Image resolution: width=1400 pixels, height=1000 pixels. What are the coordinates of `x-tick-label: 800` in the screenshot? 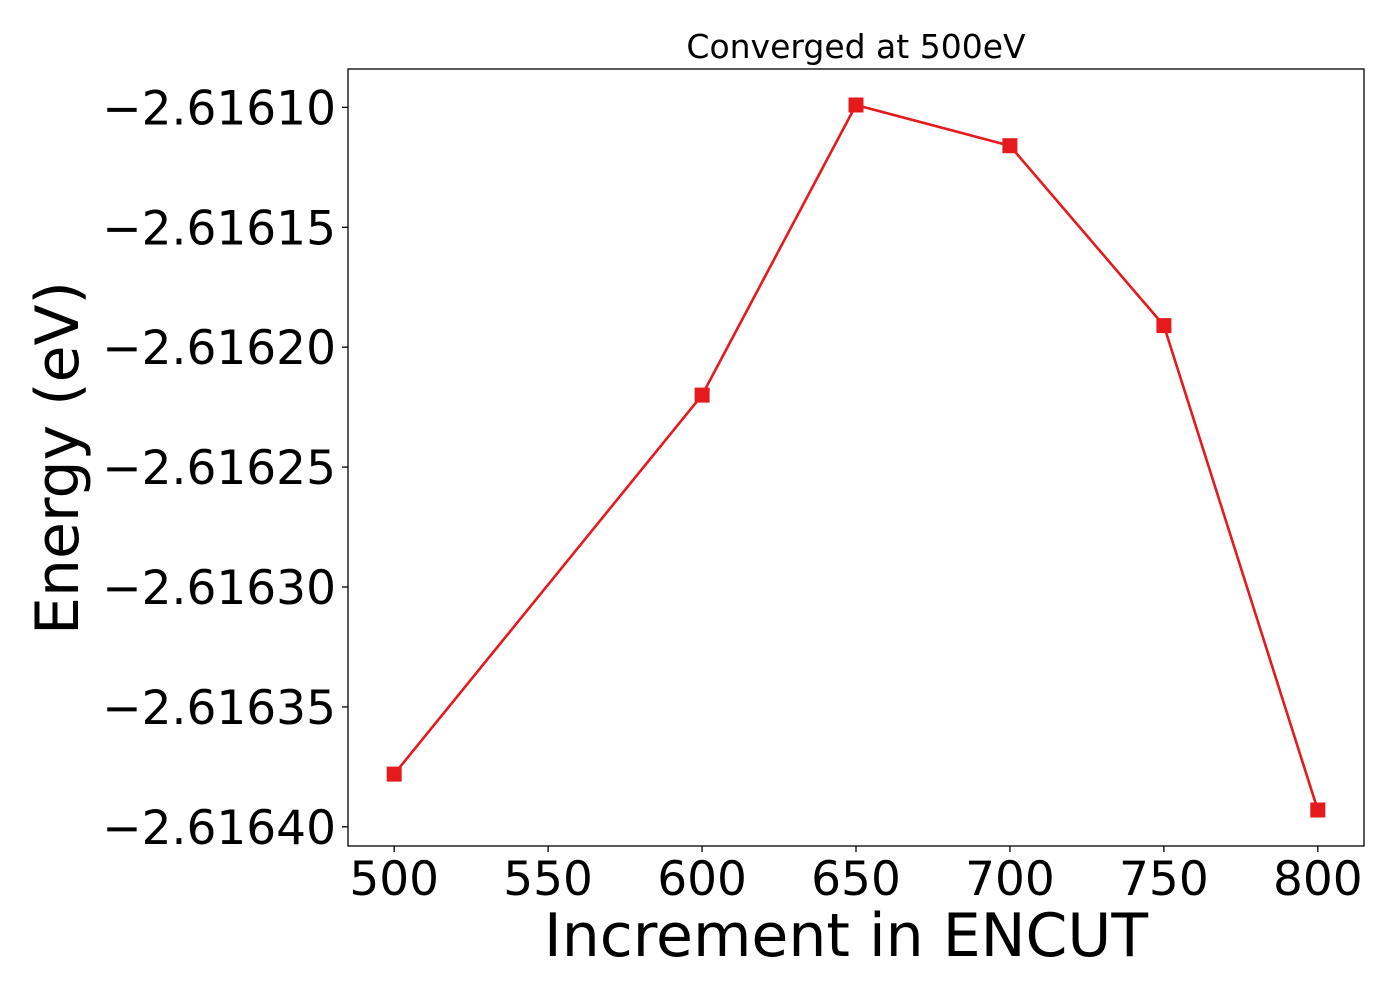 It's located at (1318, 879).